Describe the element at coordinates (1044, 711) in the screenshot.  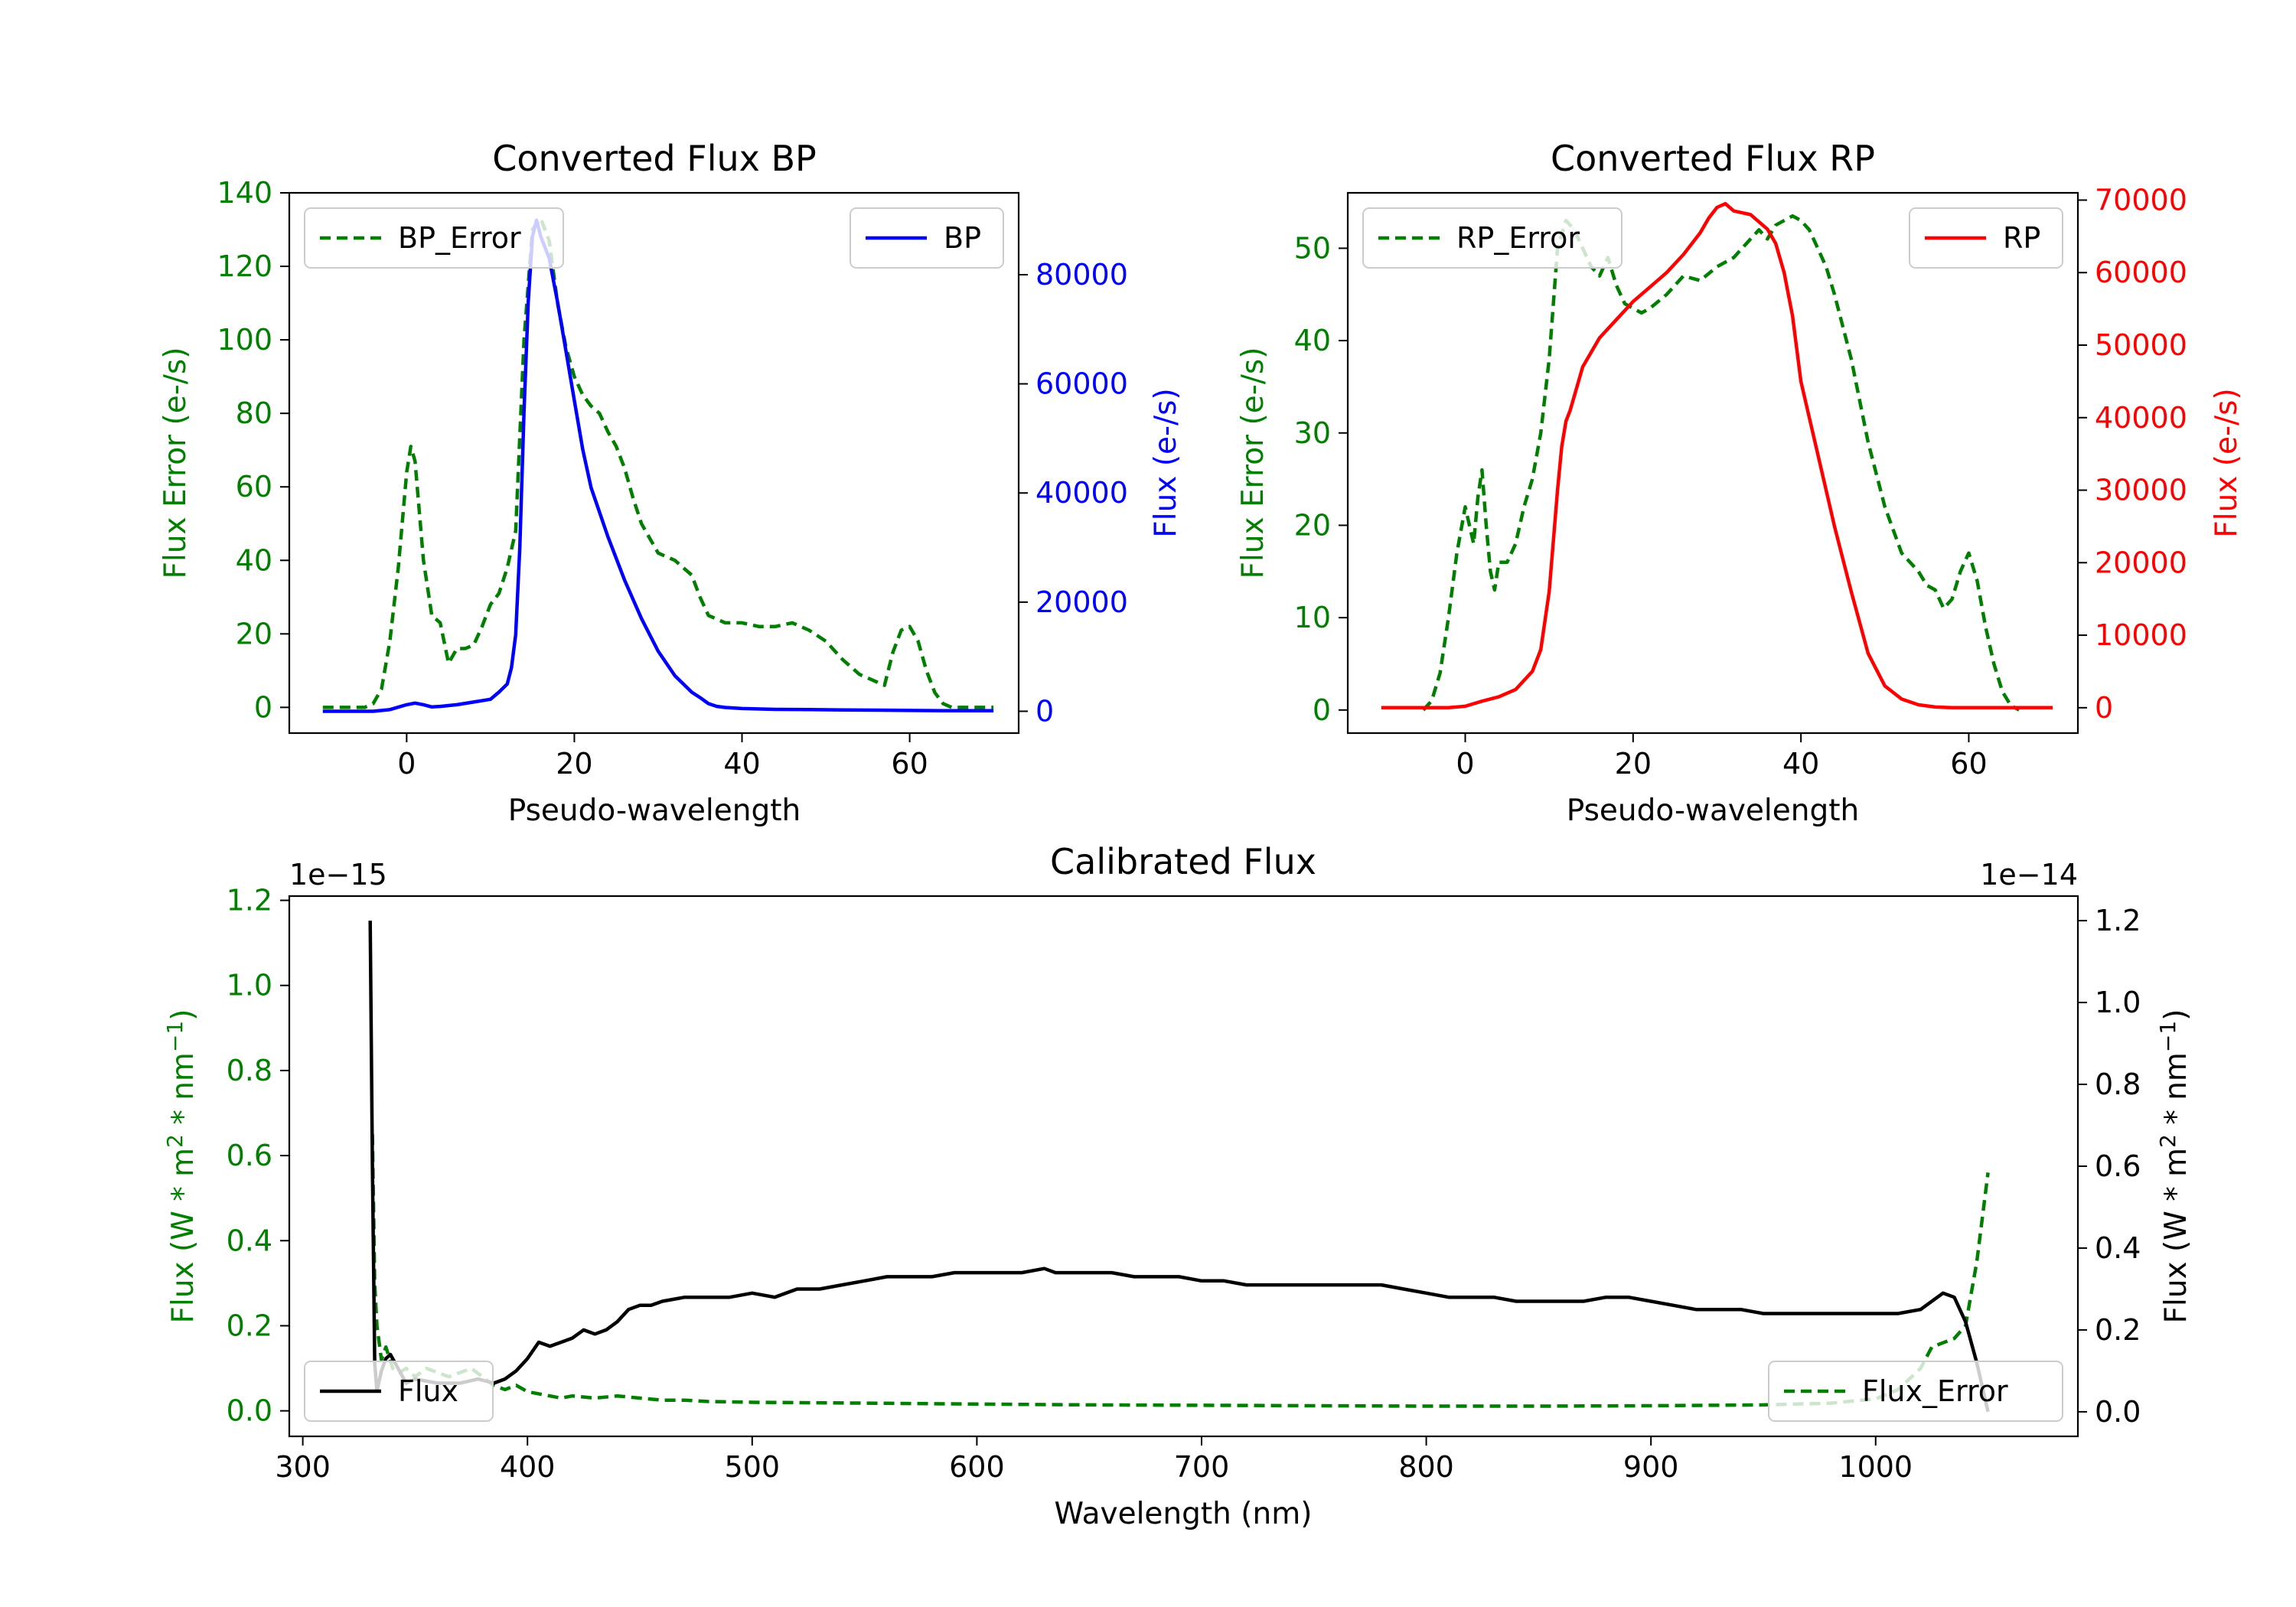
I see `bp-right-tick-label: 0` at that location.